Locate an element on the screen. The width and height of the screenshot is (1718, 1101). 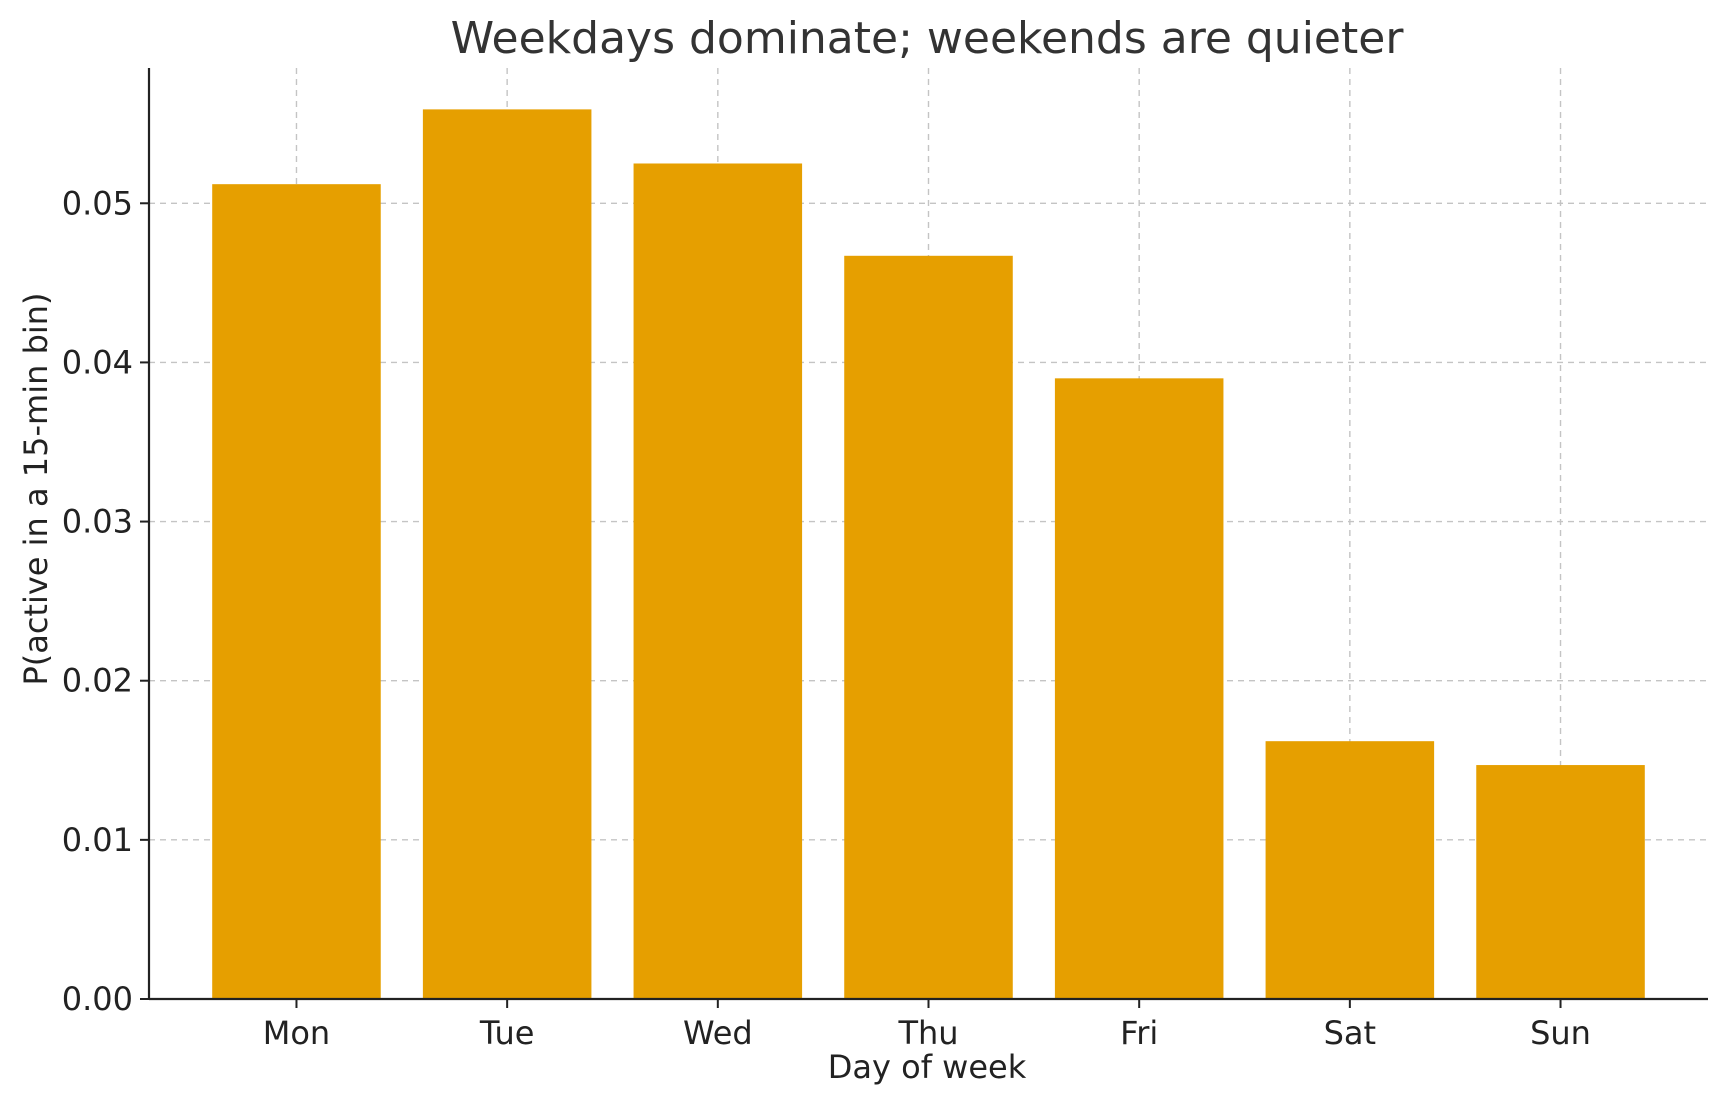
y-axis-ticks: 0.00 0.01 0.02 0.03 0.04 0.05 is located at coordinates (105, 601).